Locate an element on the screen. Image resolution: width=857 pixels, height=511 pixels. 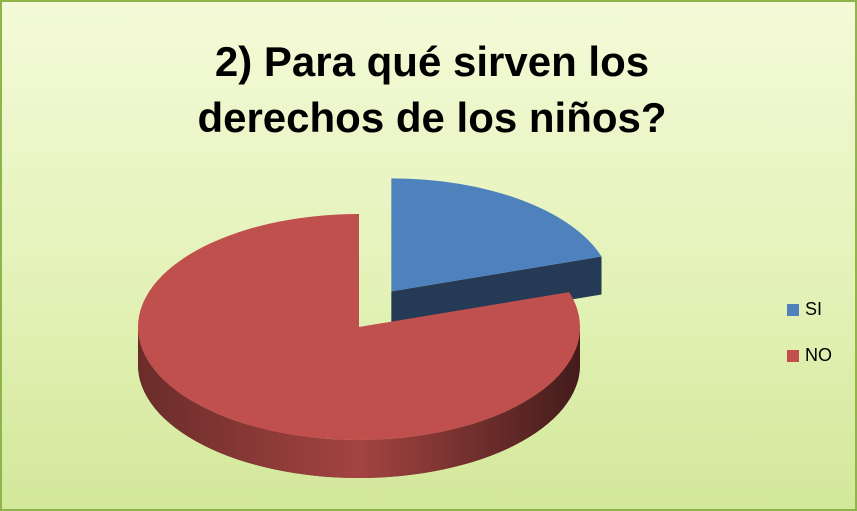
pie-slice is located at coordinates (496, 235).